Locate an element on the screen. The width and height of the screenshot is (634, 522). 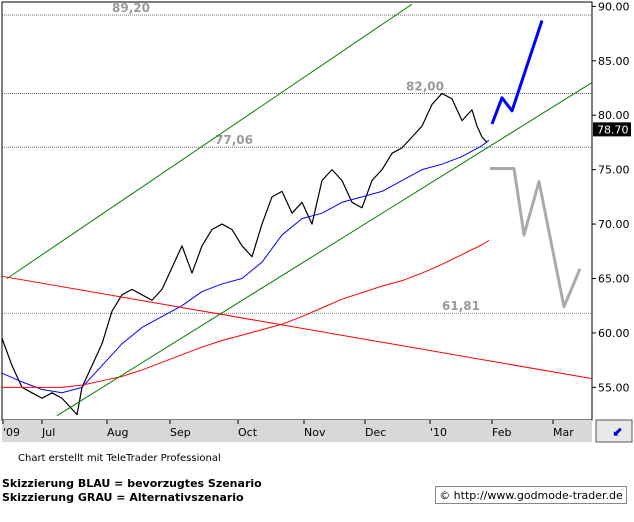
x-axis-bar is located at coordinates (297, 431).